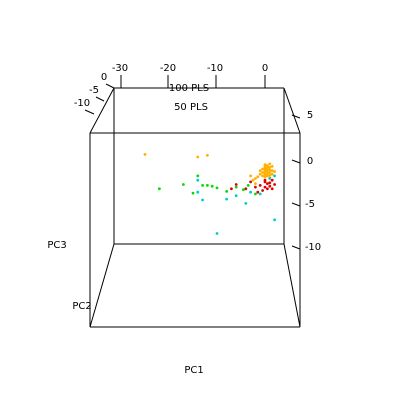 Image resolution: width=400 pixels, height=400 pixels. Describe the element at coordinates (81, 306) in the screenshot. I see `axis-label-pc2: PC2` at that location.